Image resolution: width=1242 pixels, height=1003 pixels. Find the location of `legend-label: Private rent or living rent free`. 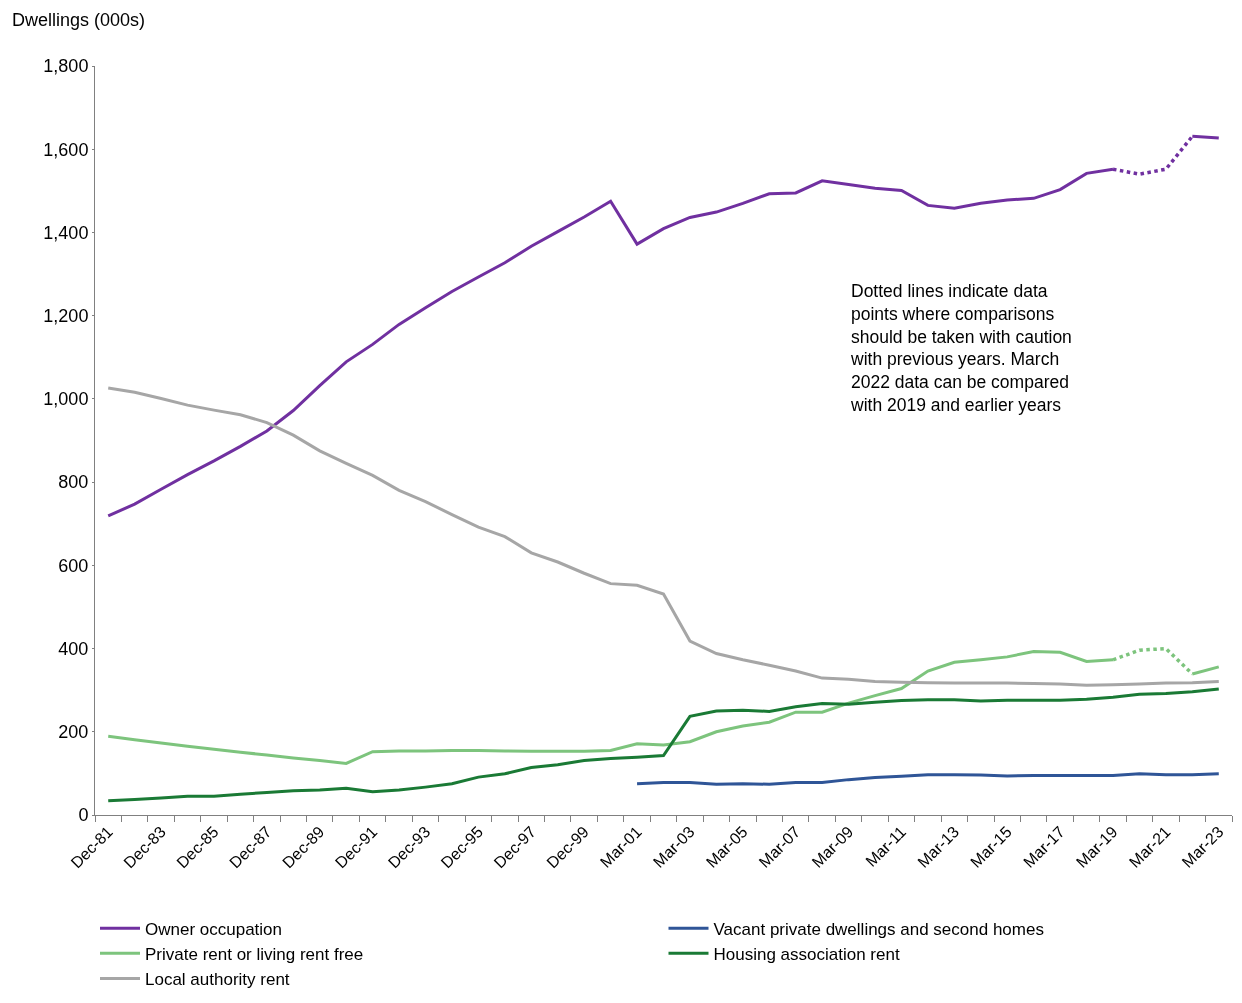

legend-label: Private rent or living rent free is located at coordinates (254, 954).